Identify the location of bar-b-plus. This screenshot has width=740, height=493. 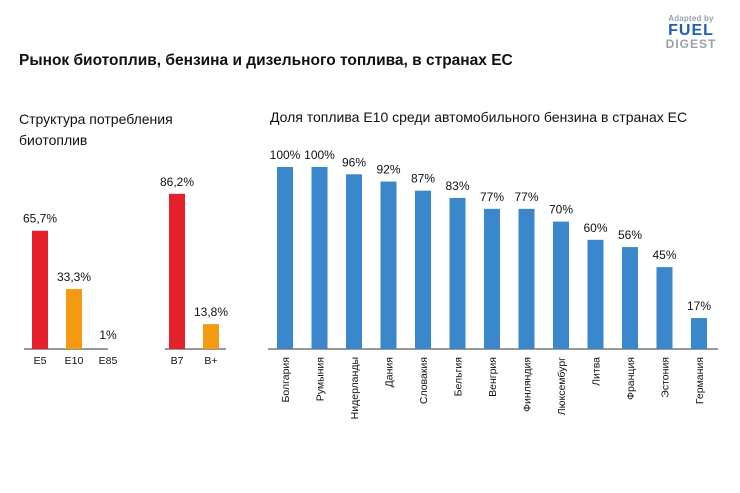
(211, 336).